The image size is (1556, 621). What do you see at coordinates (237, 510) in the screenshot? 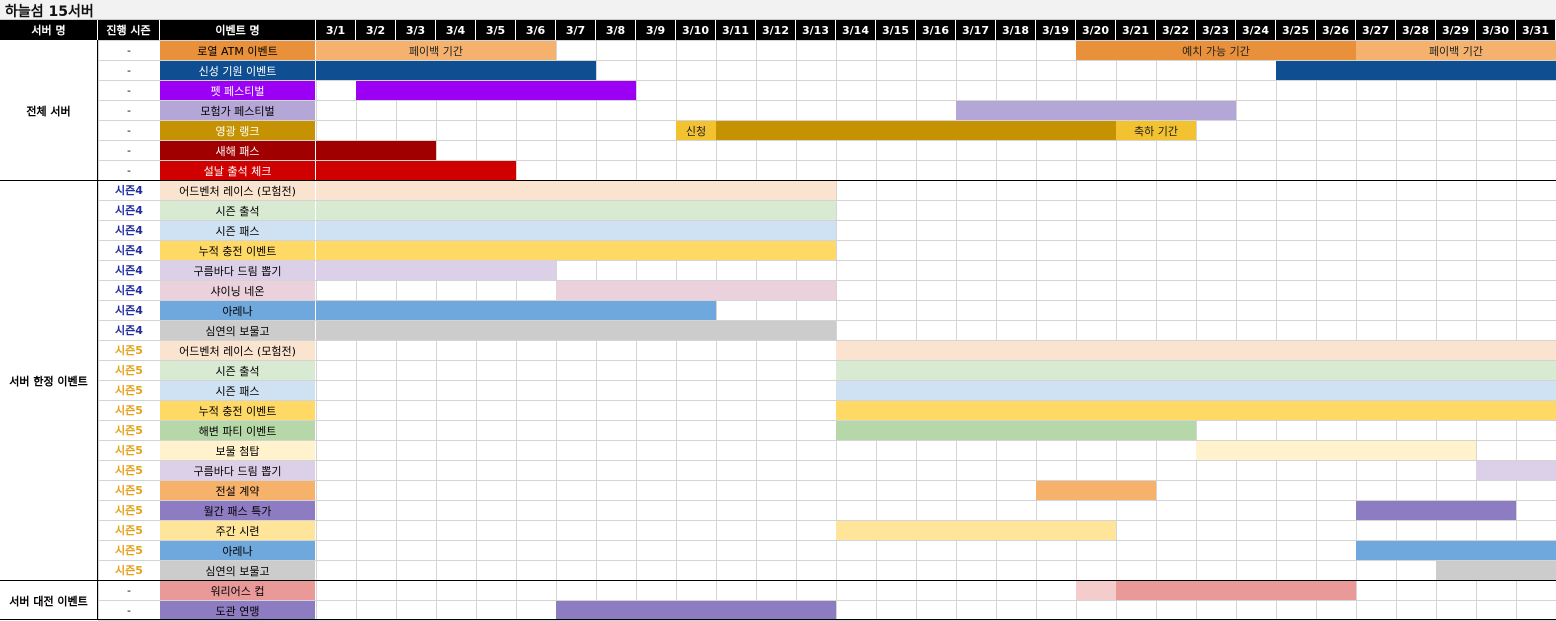
I see `event-name-cell: 월간 패스 특가` at bounding box center [237, 510].